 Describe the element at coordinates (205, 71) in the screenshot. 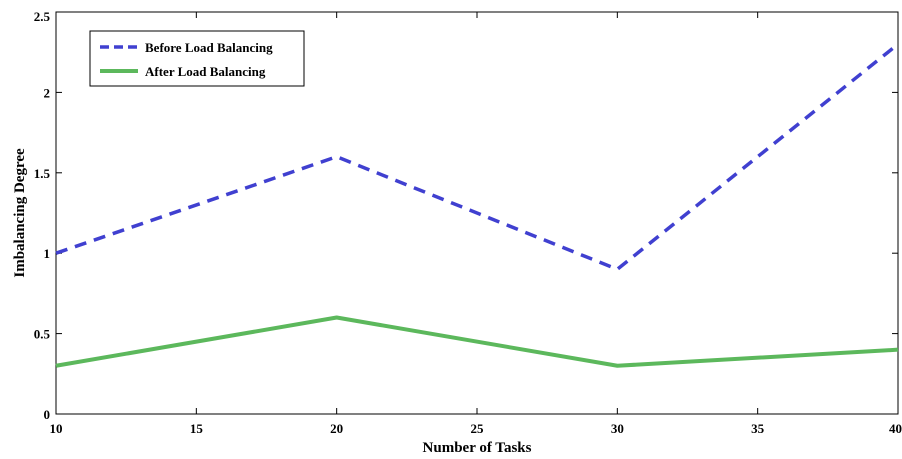

I see `legend-label: After Load Balancing` at that location.